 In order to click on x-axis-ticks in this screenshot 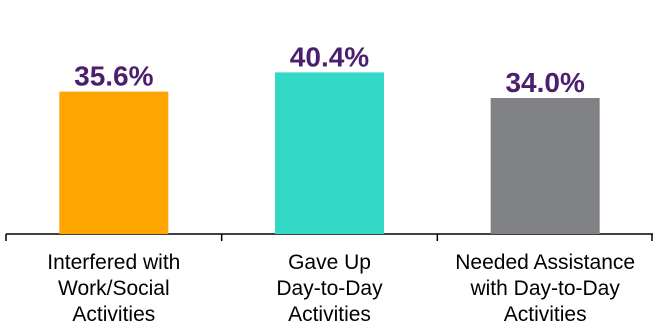, I will do `click(329, 237)`.